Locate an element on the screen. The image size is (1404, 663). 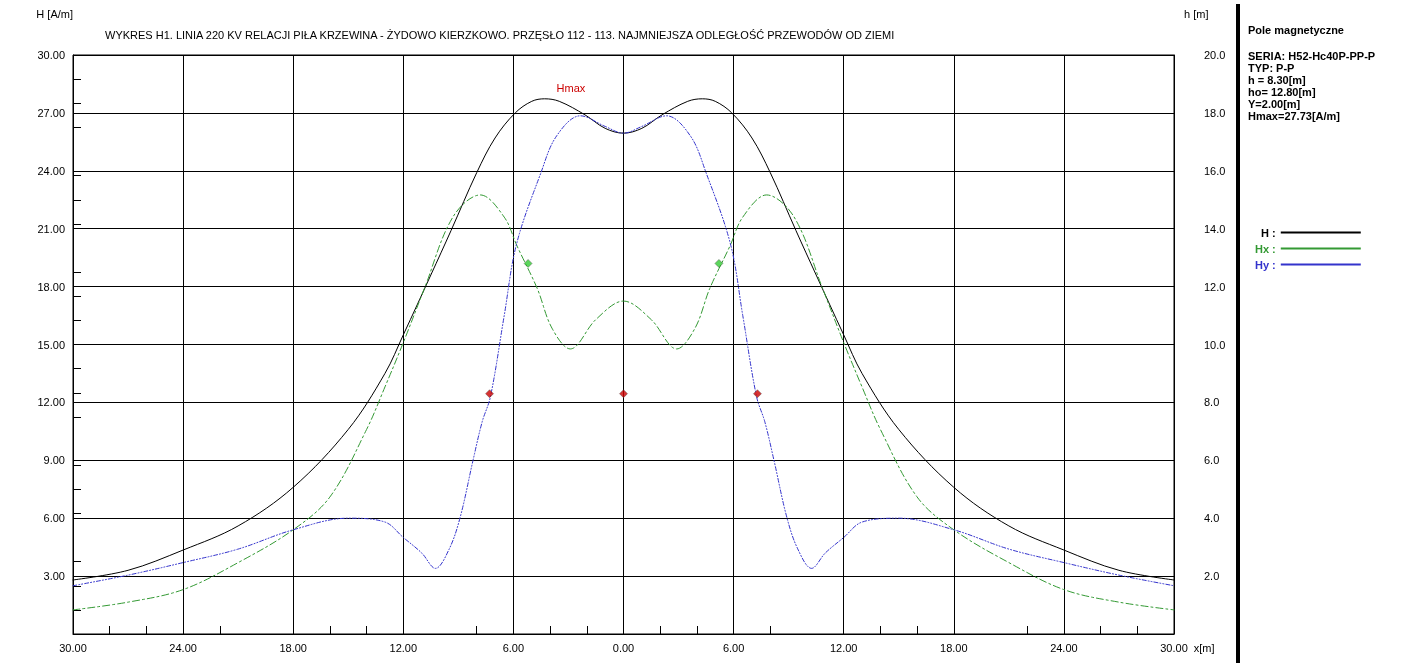
y2-tick-label: 12.0 is located at coordinates (1215, 286).